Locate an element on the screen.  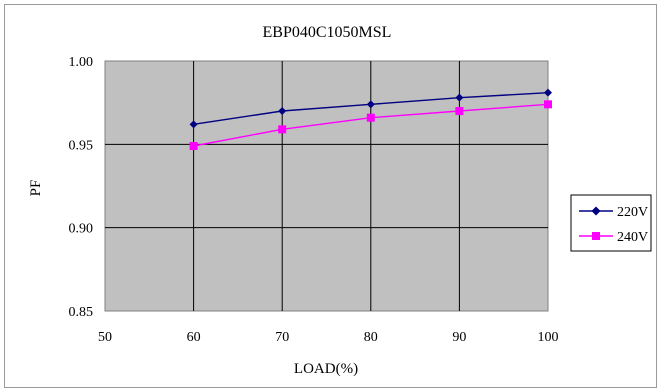
chart-title: EBP040C1050MSL is located at coordinates (327, 32).